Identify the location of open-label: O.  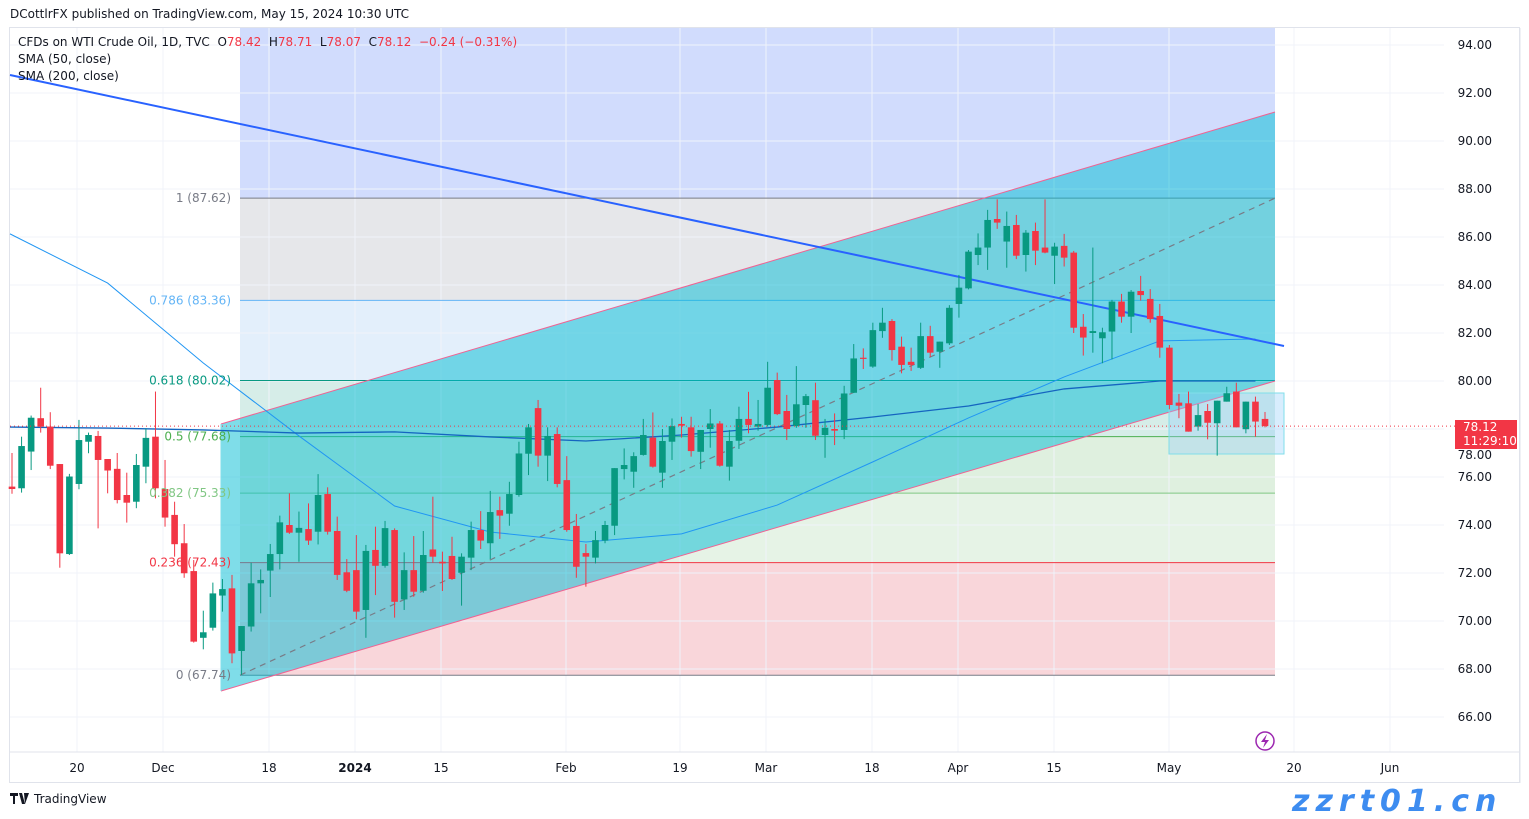
(222, 42).